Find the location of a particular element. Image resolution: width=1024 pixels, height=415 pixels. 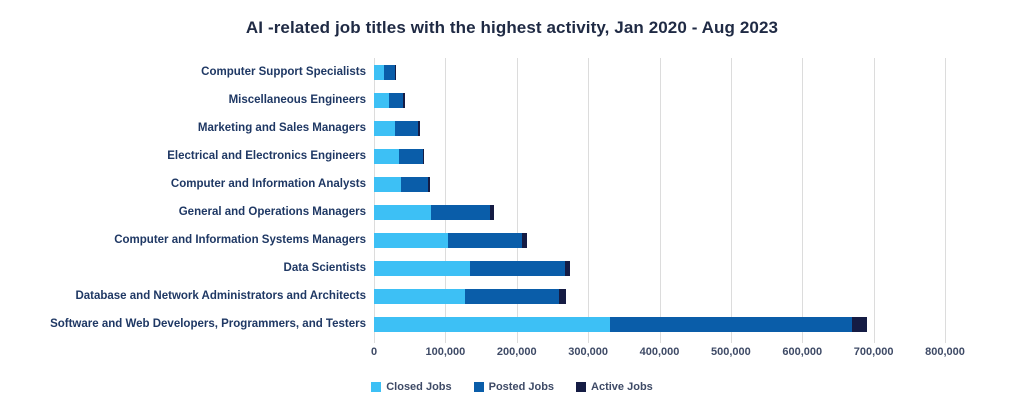

legend-item-posted-jobs: Posted Jobs is located at coordinates (514, 387).